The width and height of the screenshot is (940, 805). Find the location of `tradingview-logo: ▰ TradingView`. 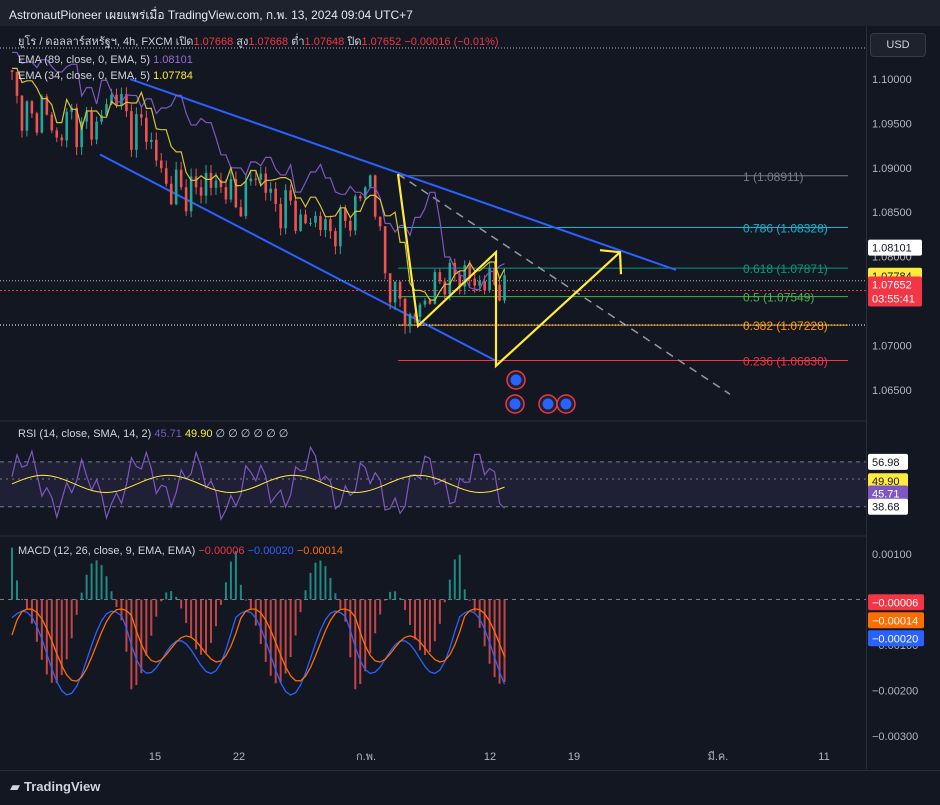

tradingview-logo: ▰ TradingView is located at coordinates (55, 787).